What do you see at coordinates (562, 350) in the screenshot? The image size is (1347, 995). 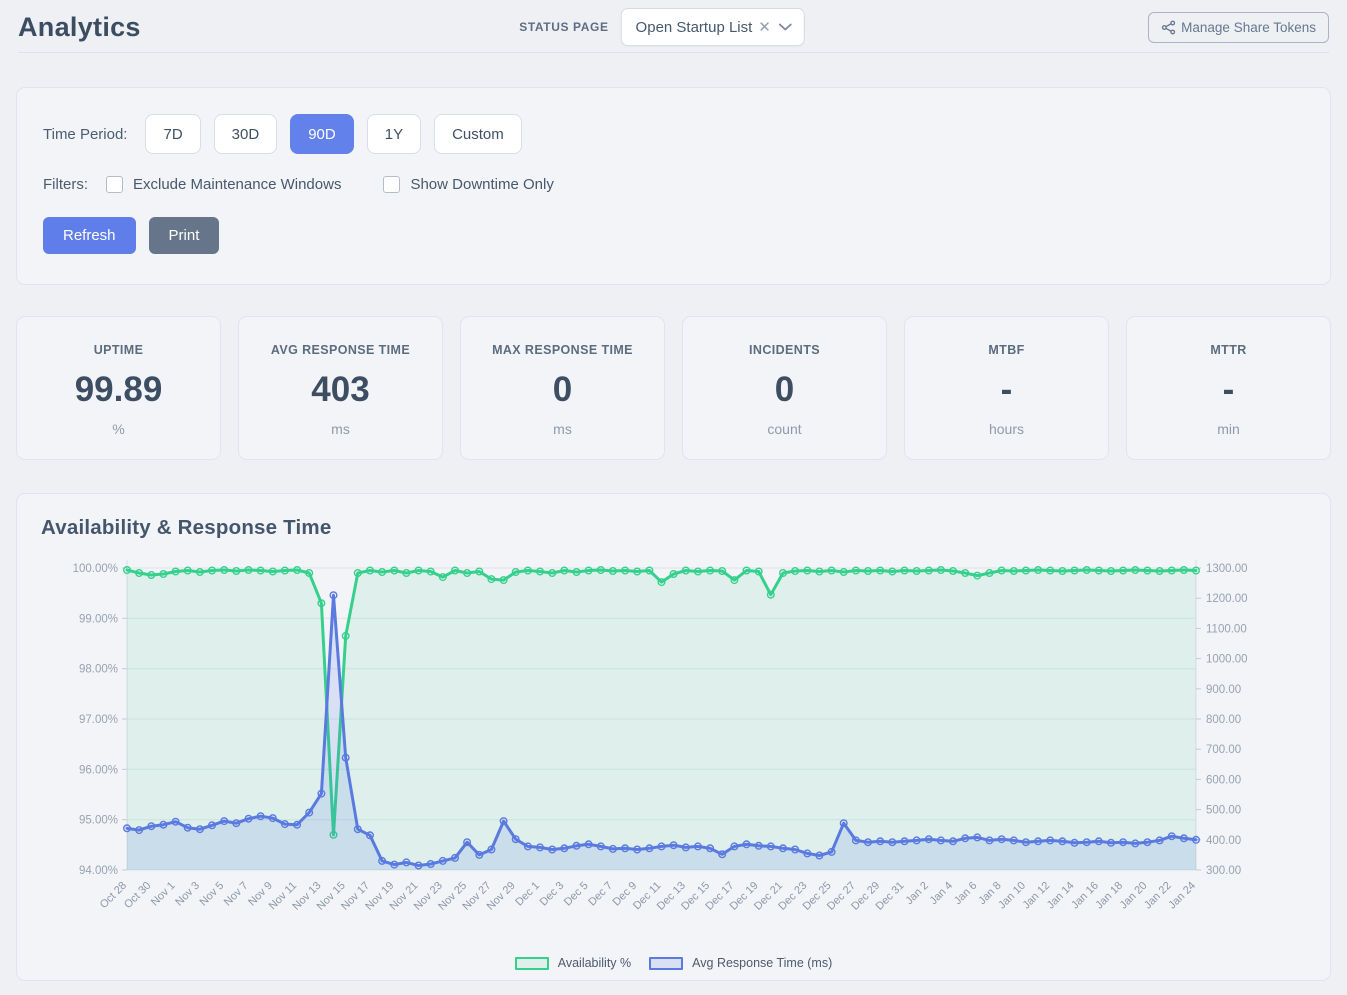 I see `stat-label: MAX RESPONSE TIME` at bounding box center [562, 350].